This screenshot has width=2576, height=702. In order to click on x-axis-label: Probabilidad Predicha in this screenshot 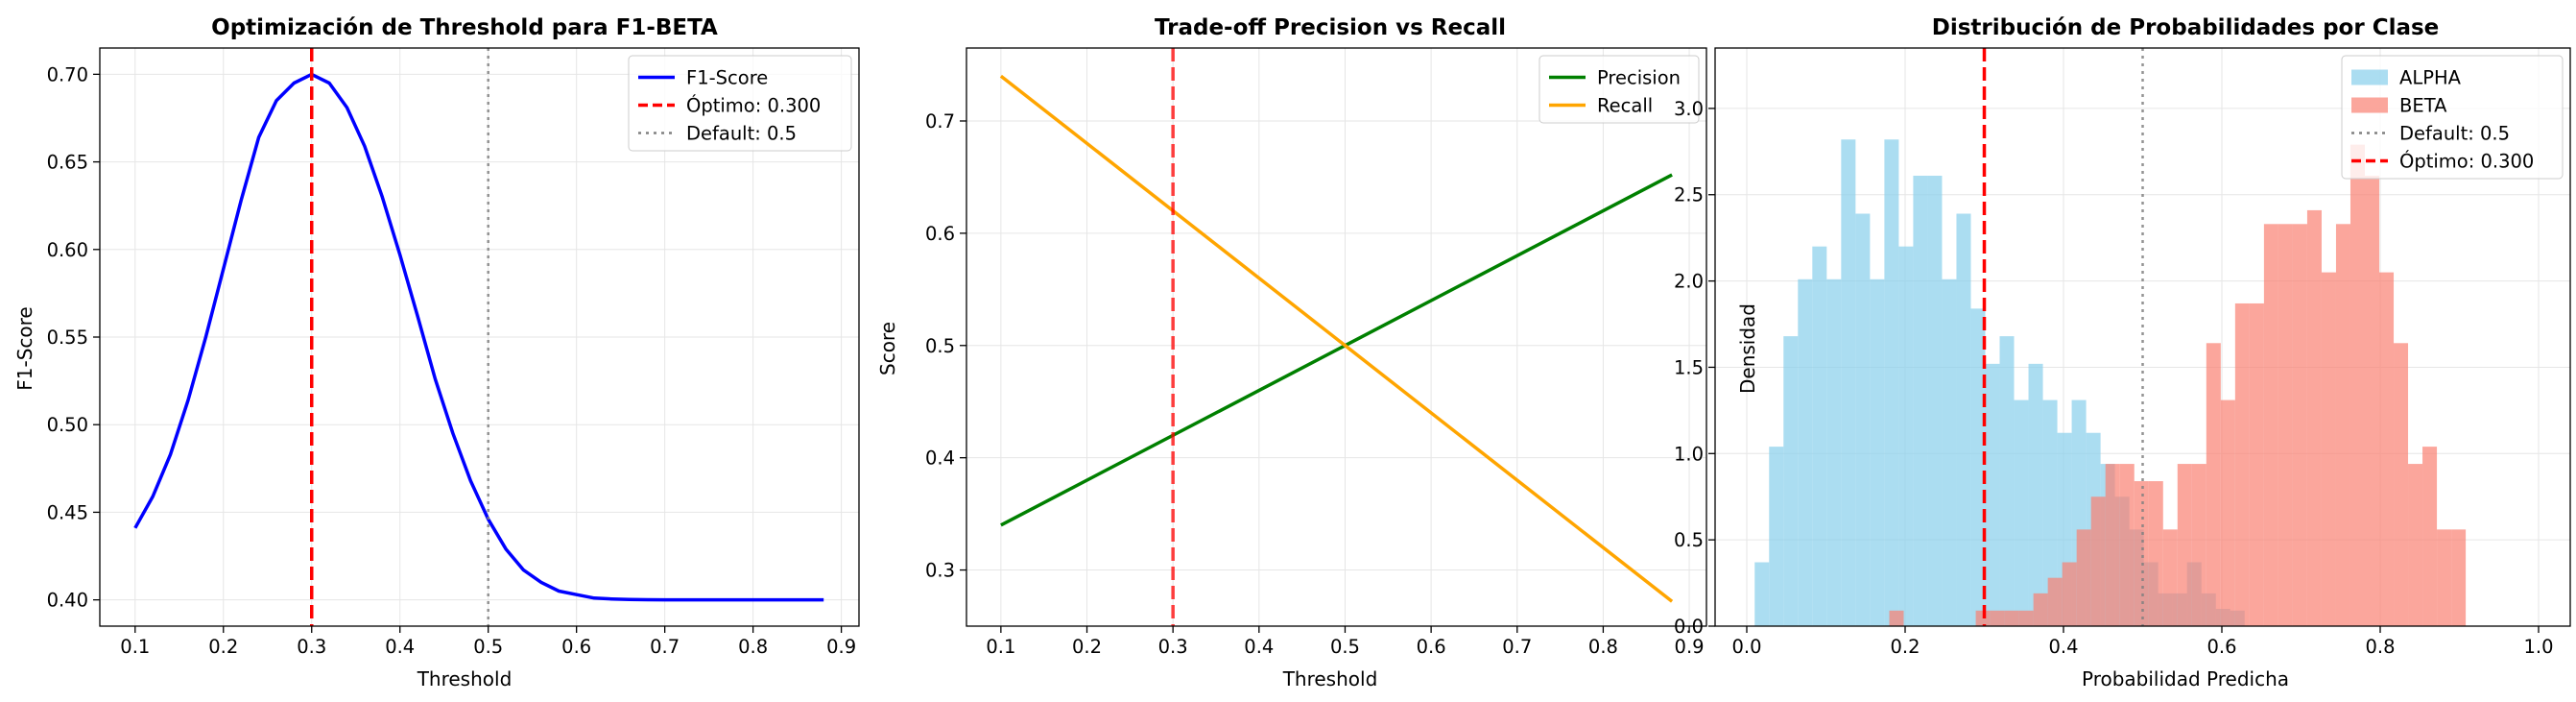, I will do `click(2185, 678)`.